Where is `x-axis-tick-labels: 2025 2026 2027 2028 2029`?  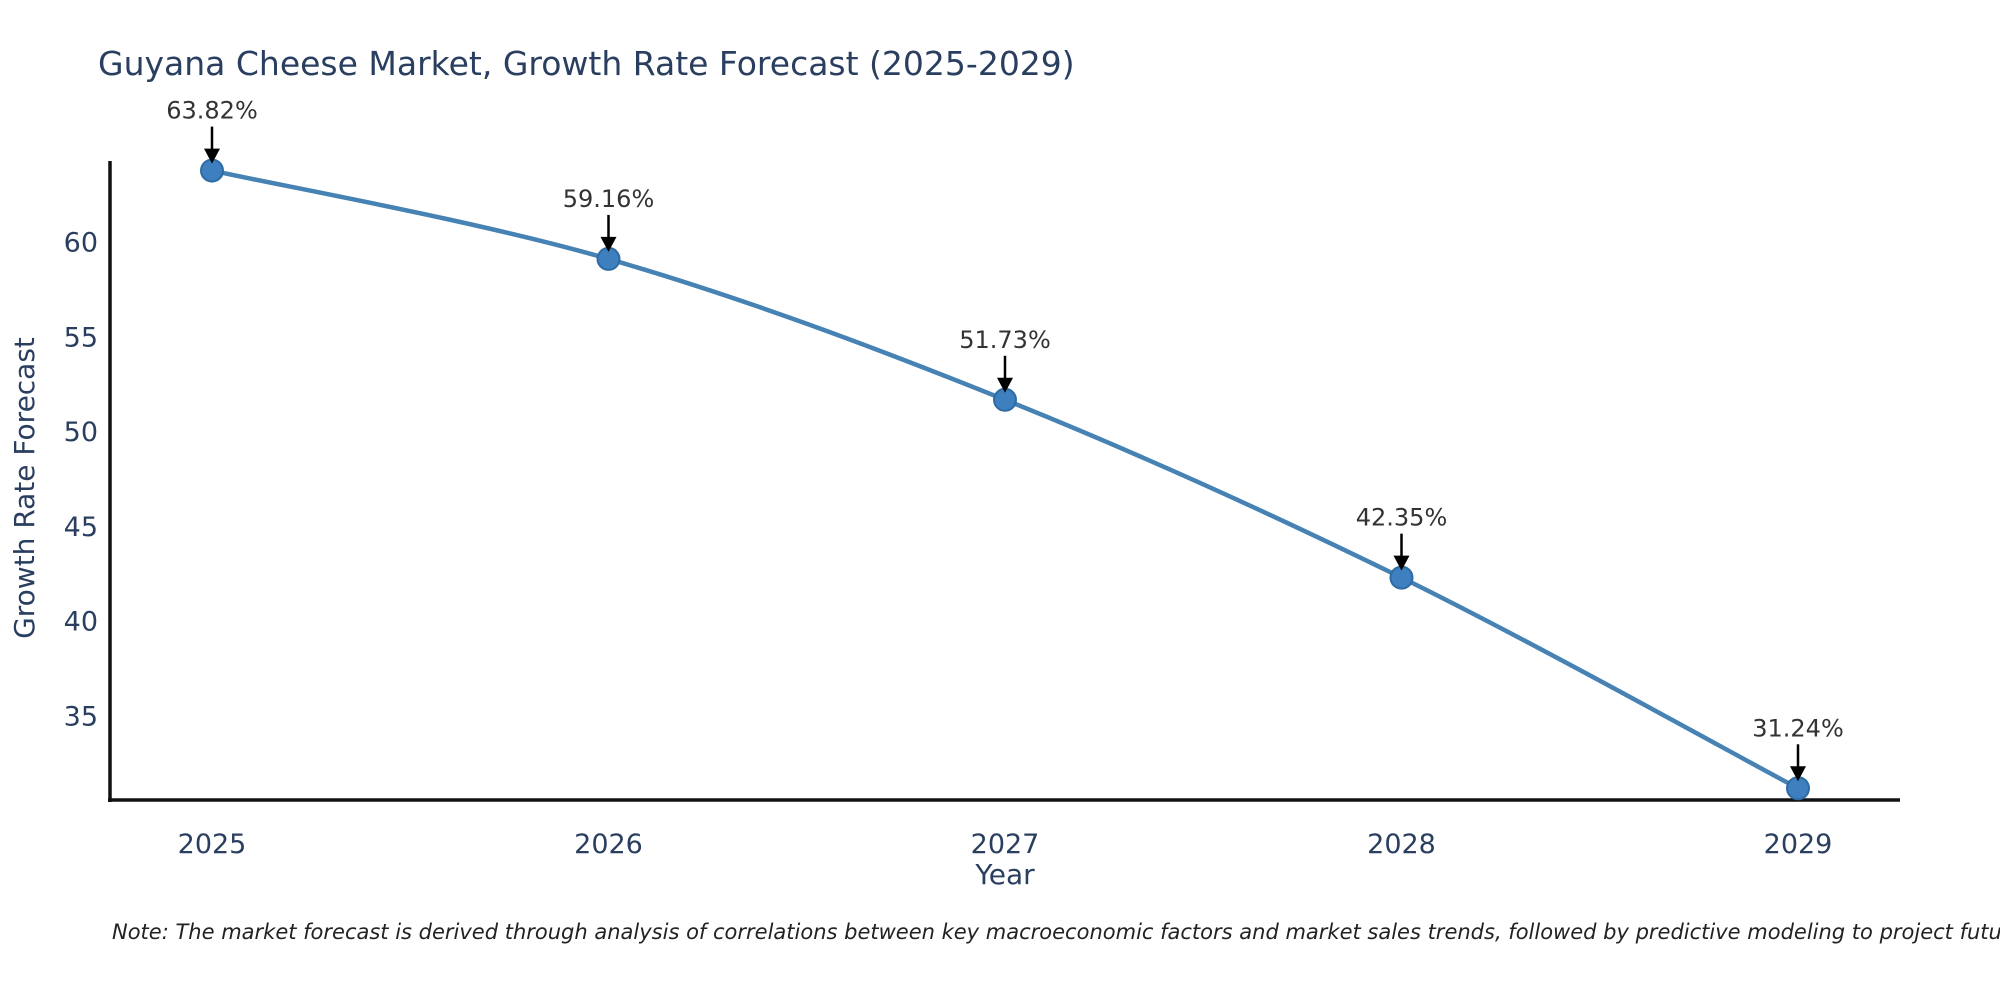 x-axis-tick-labels: 2025 2026 2027 2028 2029 is located at coordinates (1005, 844).